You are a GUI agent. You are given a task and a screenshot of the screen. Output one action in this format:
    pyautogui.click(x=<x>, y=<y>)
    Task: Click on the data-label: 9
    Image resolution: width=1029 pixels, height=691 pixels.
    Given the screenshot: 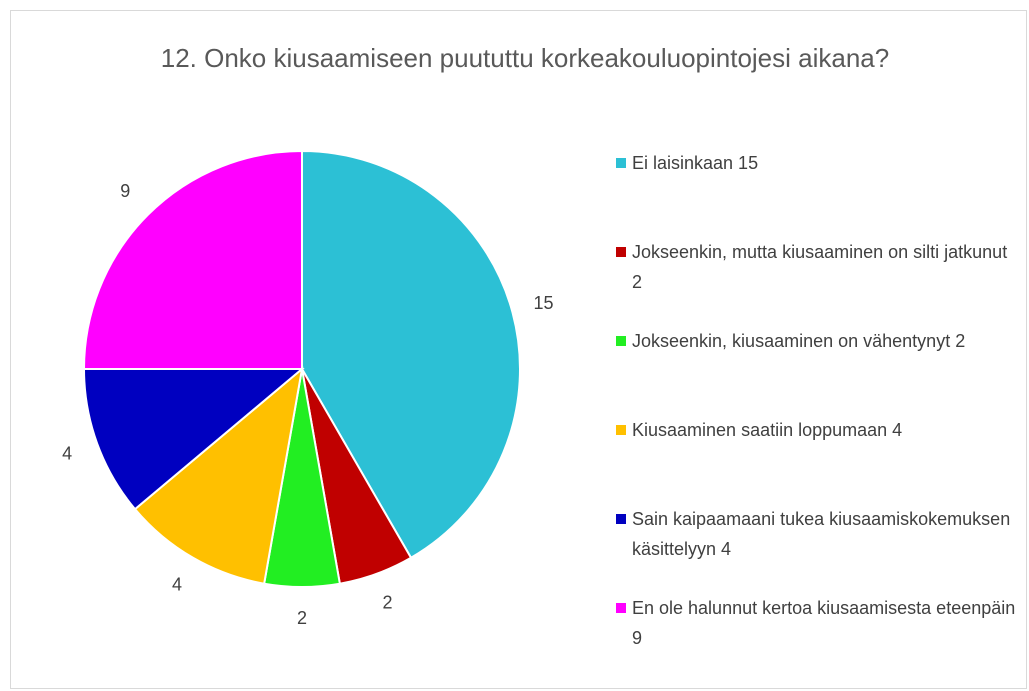 What is the action you would take?
    pyautogui.click(x=125, y=191)
    